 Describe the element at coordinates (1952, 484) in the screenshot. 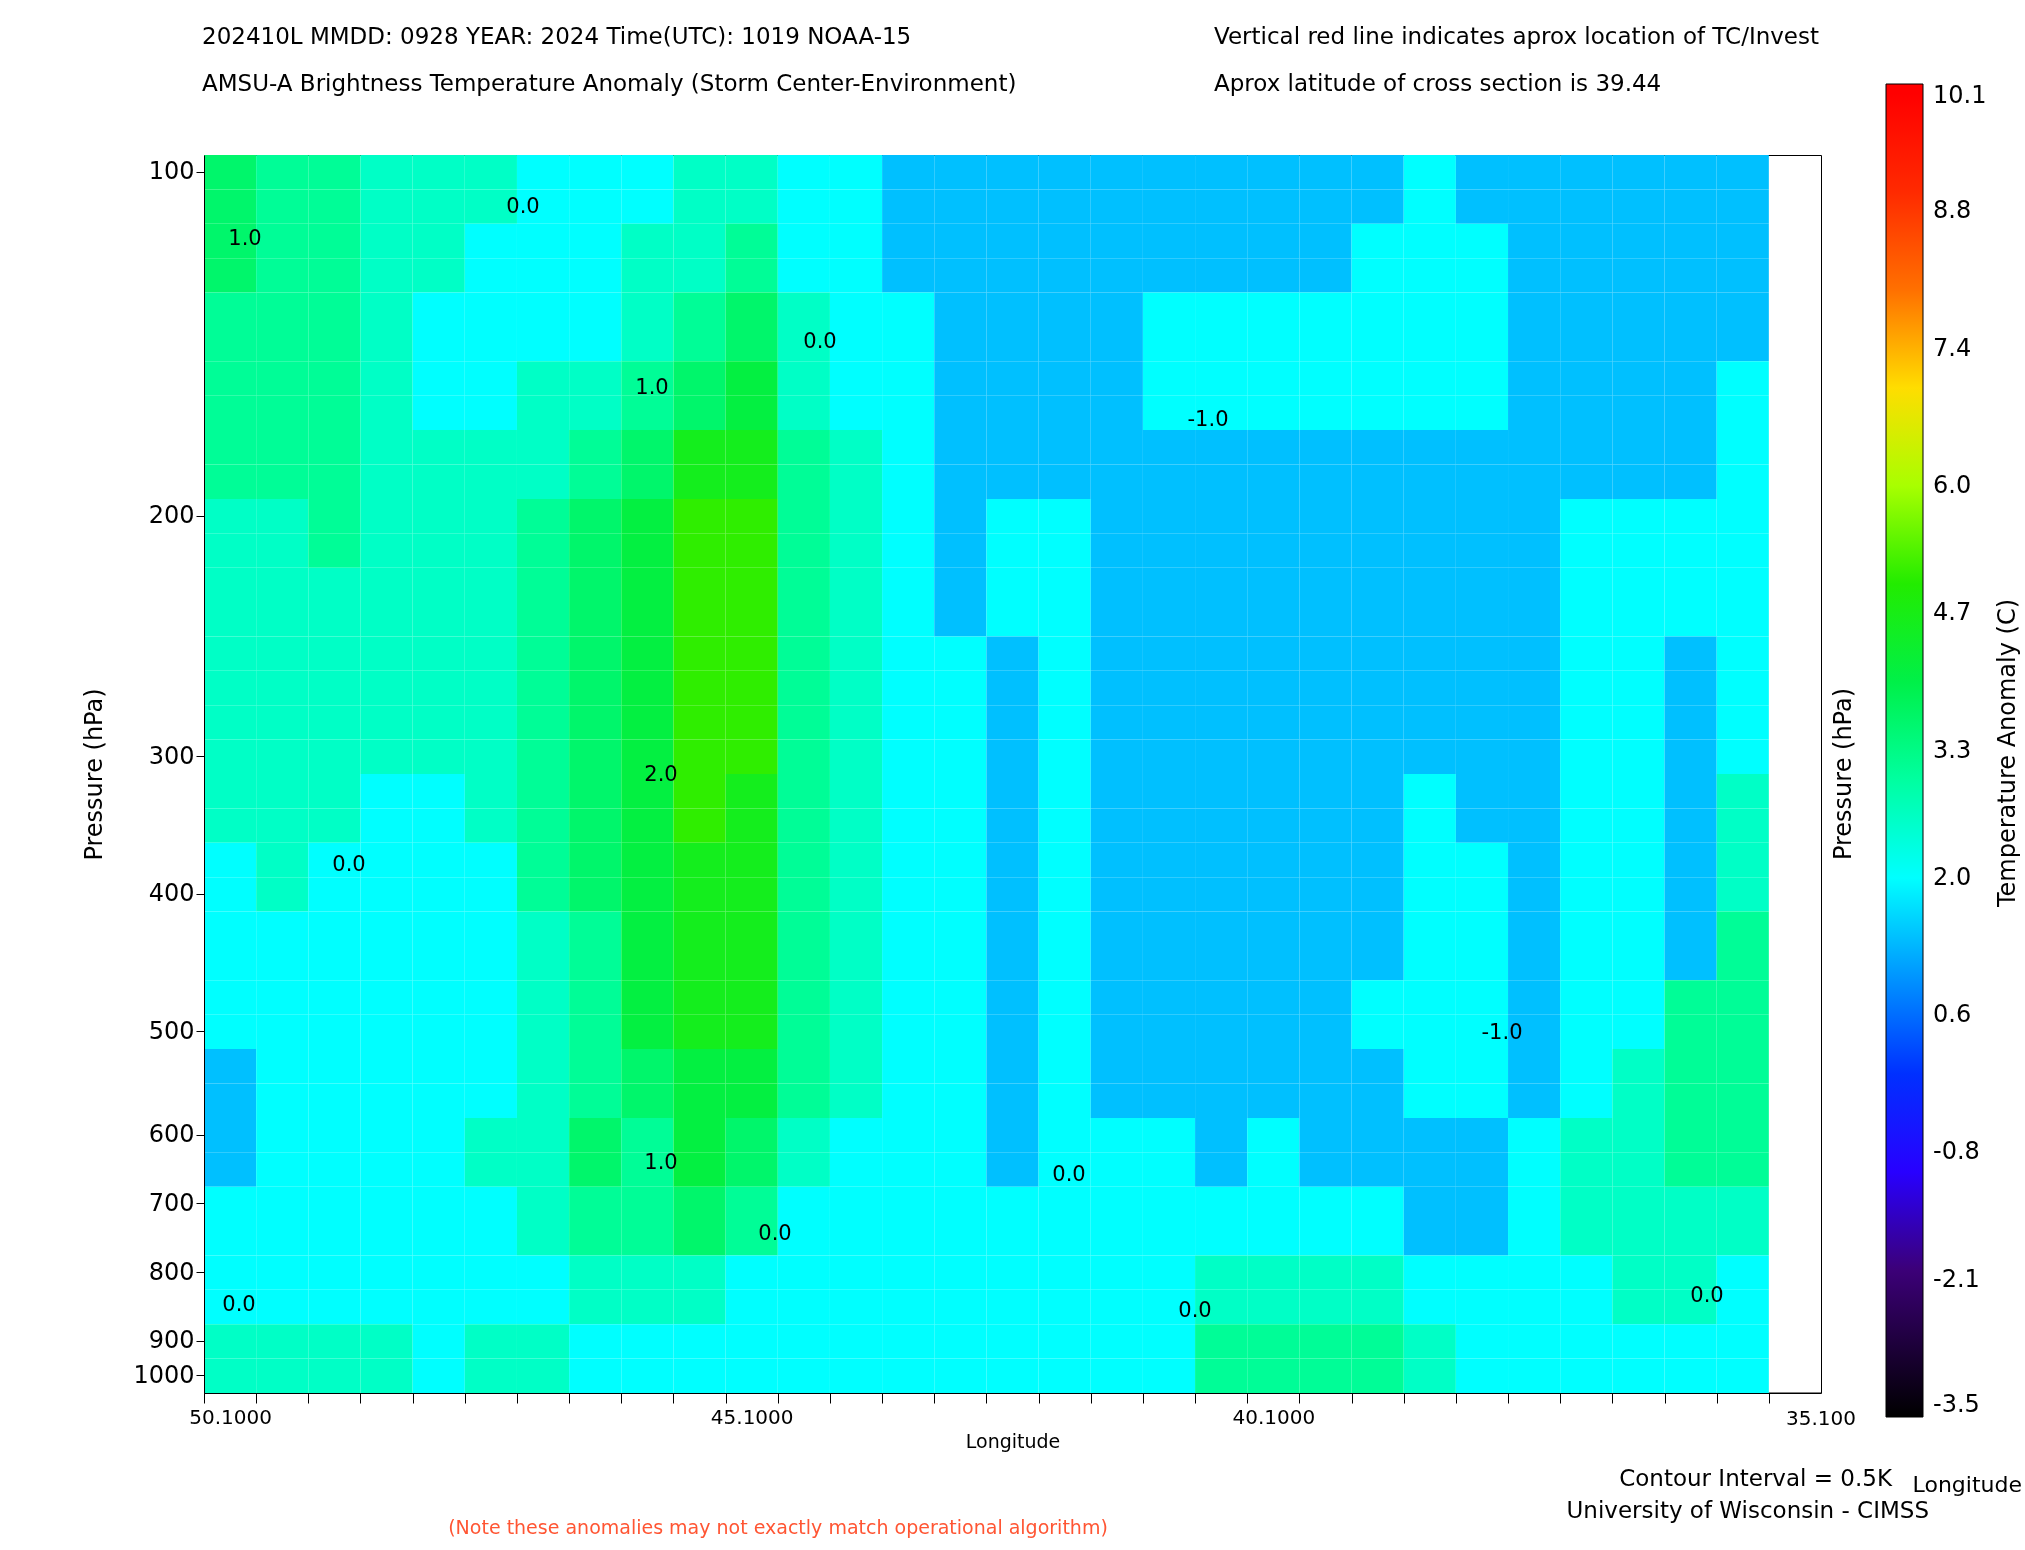

I see `color-bar-label: 6.0` at that location.